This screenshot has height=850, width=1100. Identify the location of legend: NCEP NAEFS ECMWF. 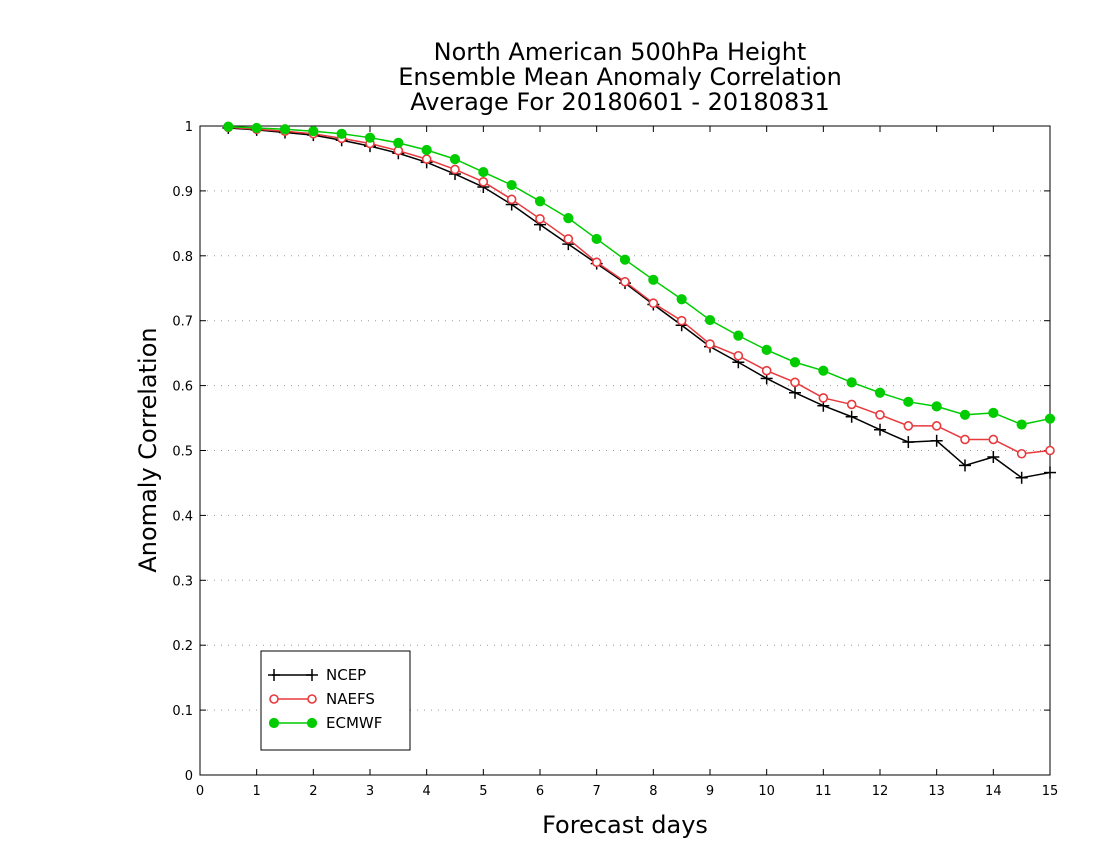
(335, 700).